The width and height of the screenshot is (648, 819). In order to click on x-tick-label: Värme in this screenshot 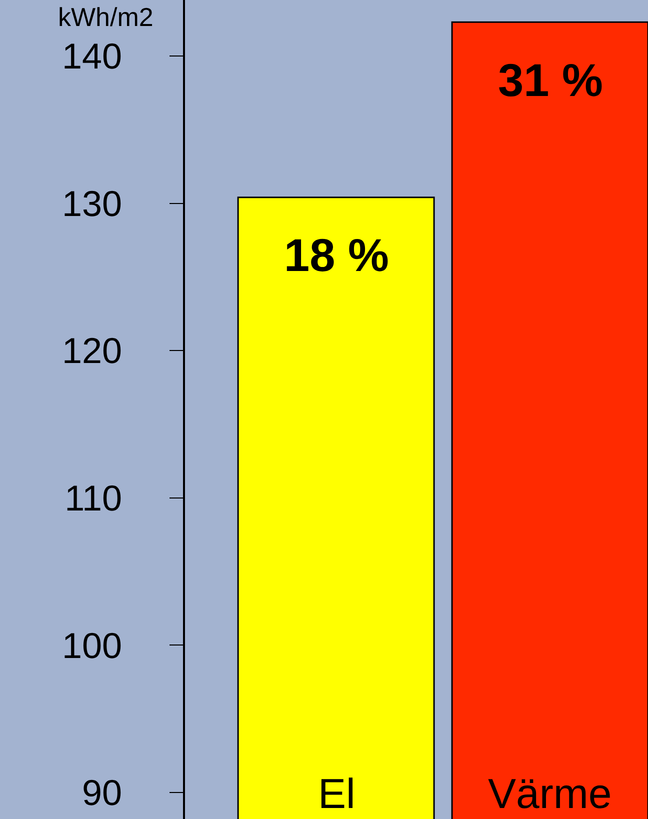, I will do `click(550, 793)`.